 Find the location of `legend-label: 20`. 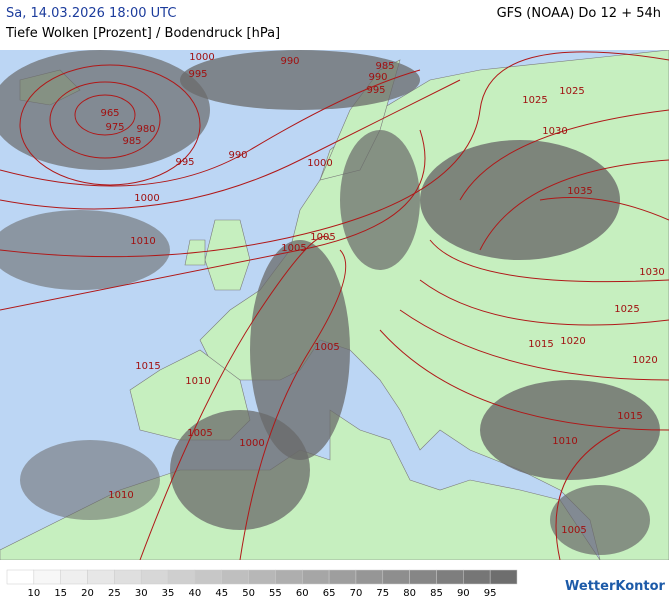

legend-label: 20 is located at coordinates (87, 593).